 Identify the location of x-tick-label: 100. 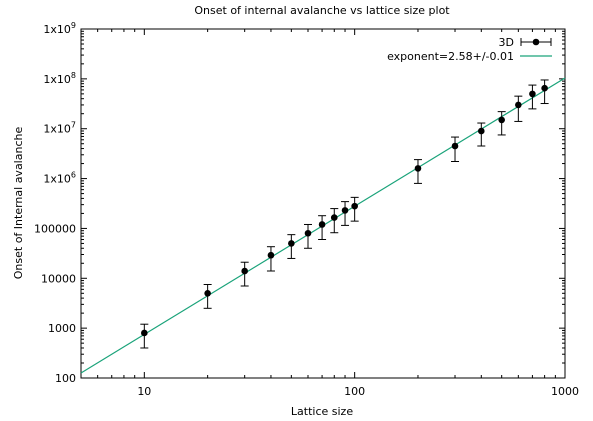
(354, 391).